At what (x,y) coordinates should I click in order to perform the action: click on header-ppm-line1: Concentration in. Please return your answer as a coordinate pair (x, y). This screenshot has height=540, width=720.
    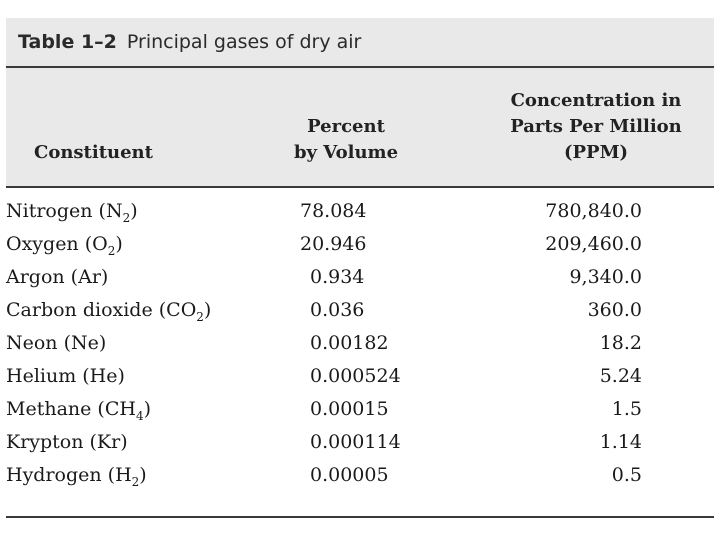
    Looking at the image, I should click on (596, 100).